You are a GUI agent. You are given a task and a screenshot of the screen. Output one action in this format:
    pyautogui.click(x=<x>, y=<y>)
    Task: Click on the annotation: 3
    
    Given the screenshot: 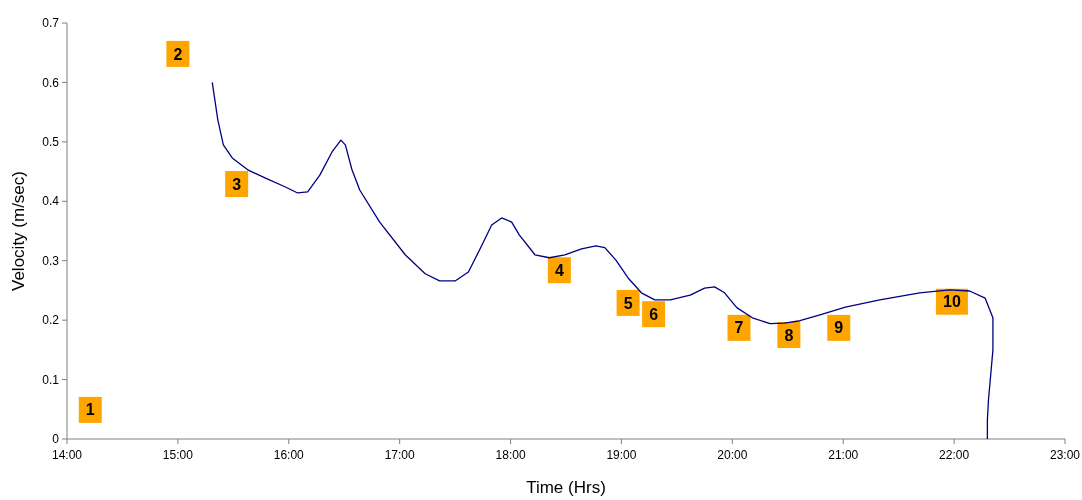 What is the action you would take?
    pyautogui.click(x=237, y=184)
    